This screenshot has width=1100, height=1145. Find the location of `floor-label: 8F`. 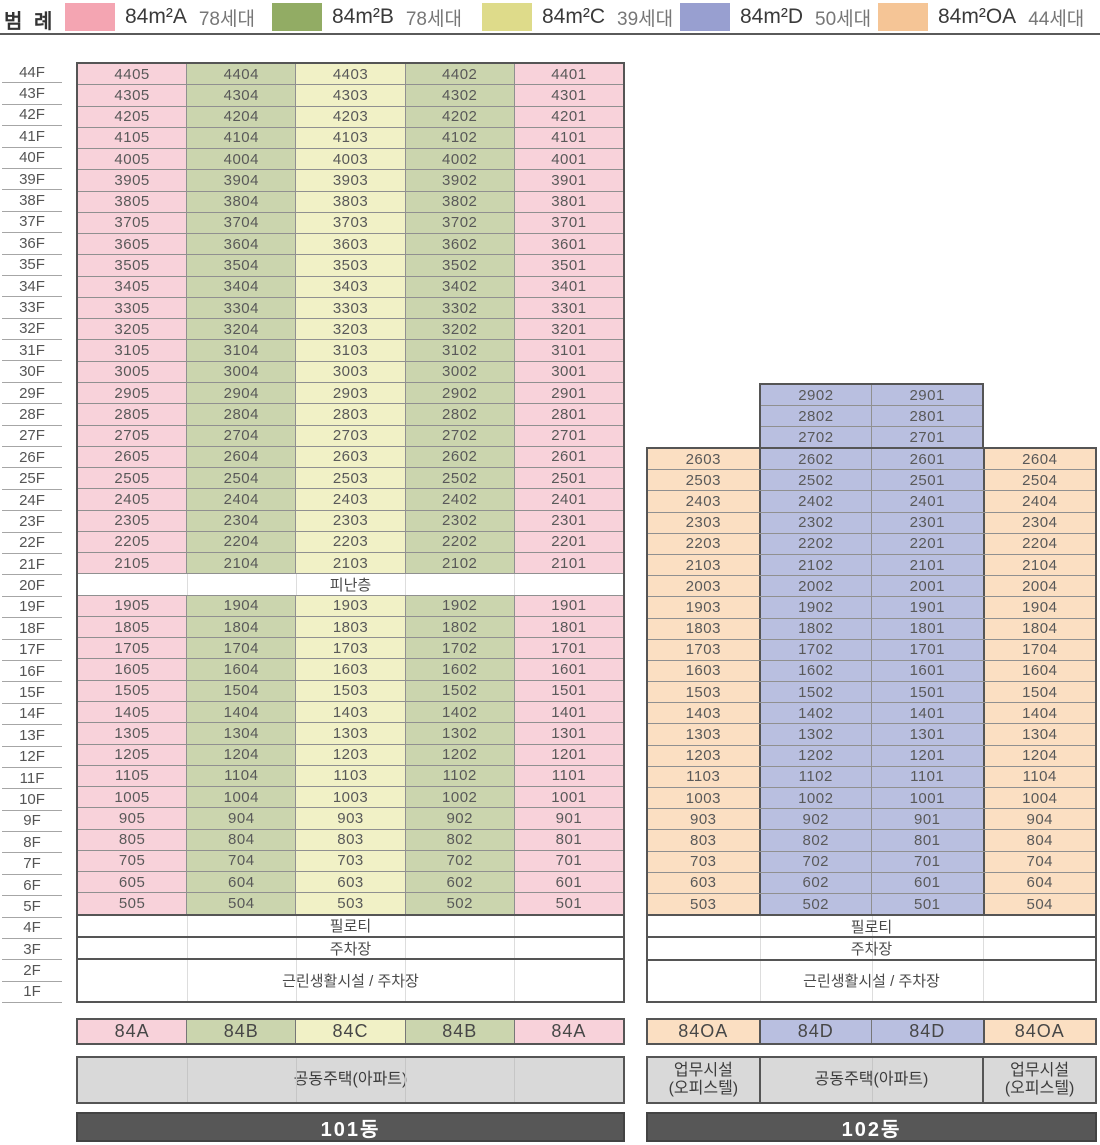

floor-label: 8F is located at coordinates (32, 843).